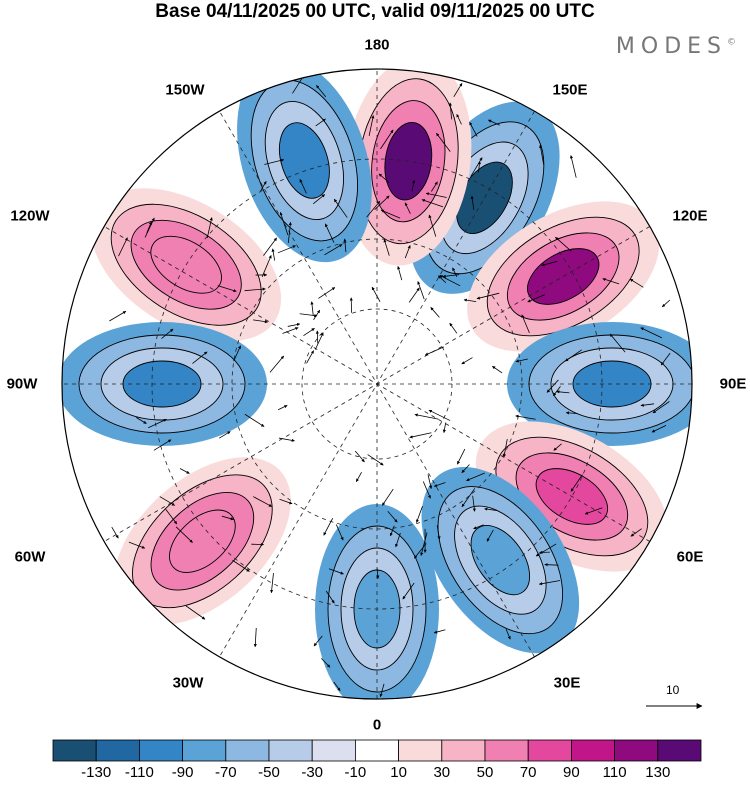 The width and height of the screenshot is (750, 788). What do you see at coordinates (731, 43) in the screenshot?
I see `brand-mark: ©` at bounding box center [731, 43].